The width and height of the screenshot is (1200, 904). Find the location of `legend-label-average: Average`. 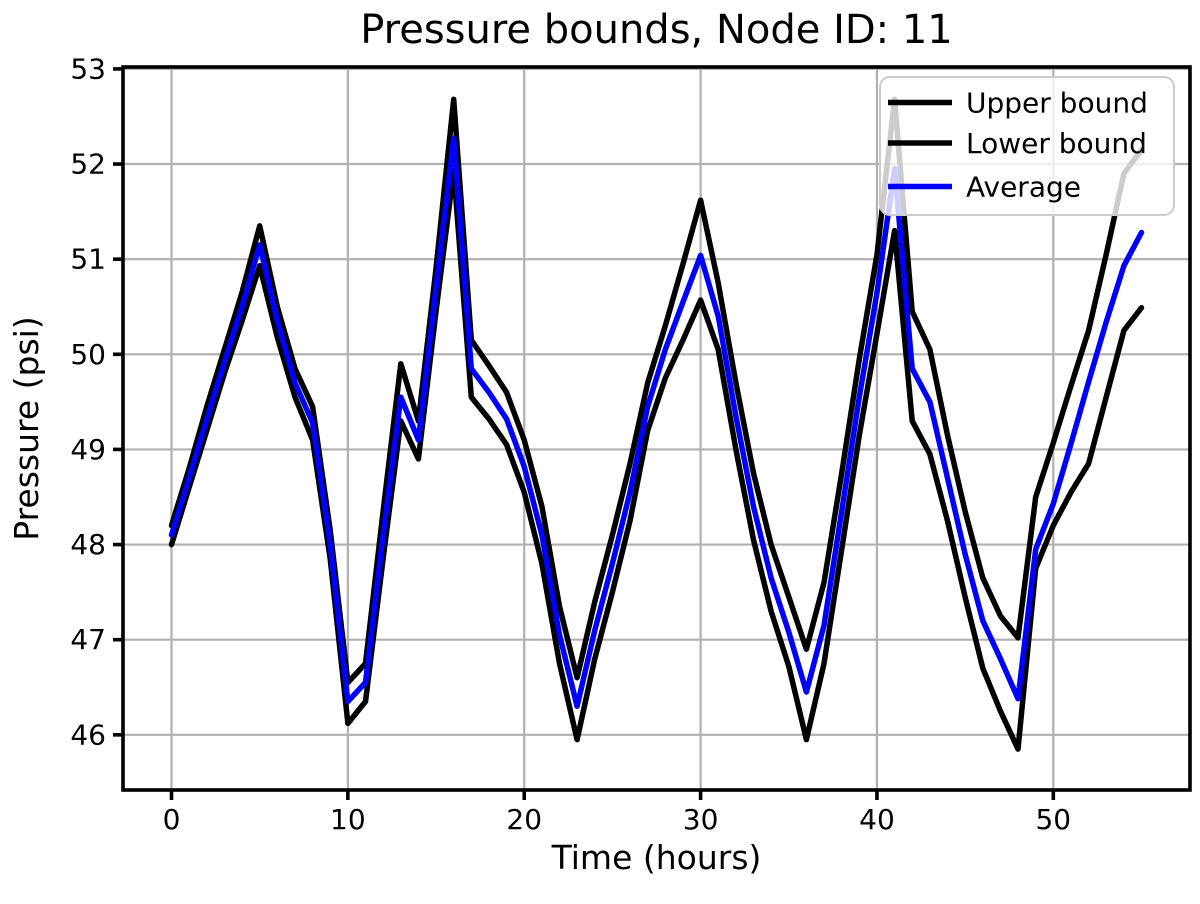

legend-label-average: Average is located at coordinates (1023, 187).